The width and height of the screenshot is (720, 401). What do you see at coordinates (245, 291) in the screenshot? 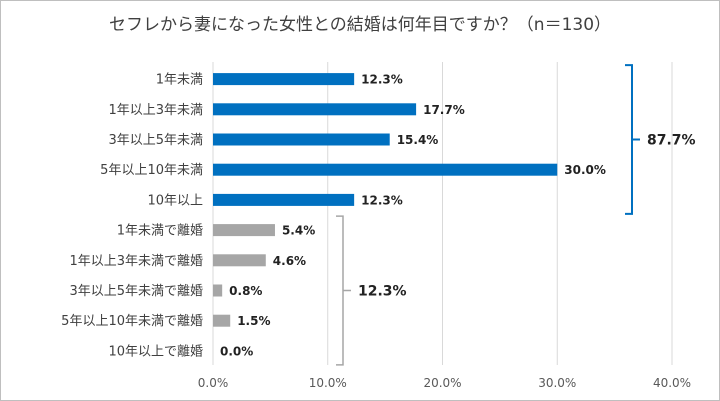
I see `value-label: 0.8%` at bounding box center [245, 291].